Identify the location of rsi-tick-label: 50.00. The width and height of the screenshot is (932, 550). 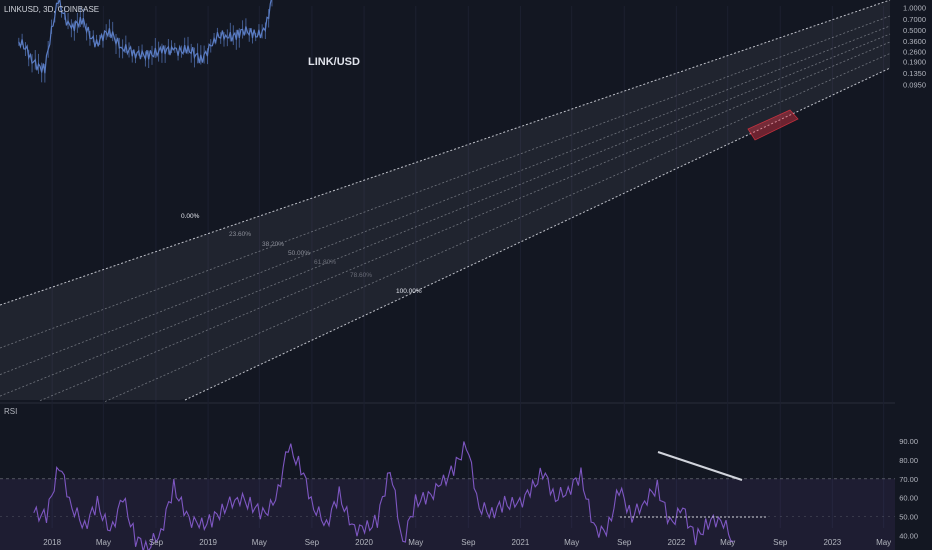
(908, 517).